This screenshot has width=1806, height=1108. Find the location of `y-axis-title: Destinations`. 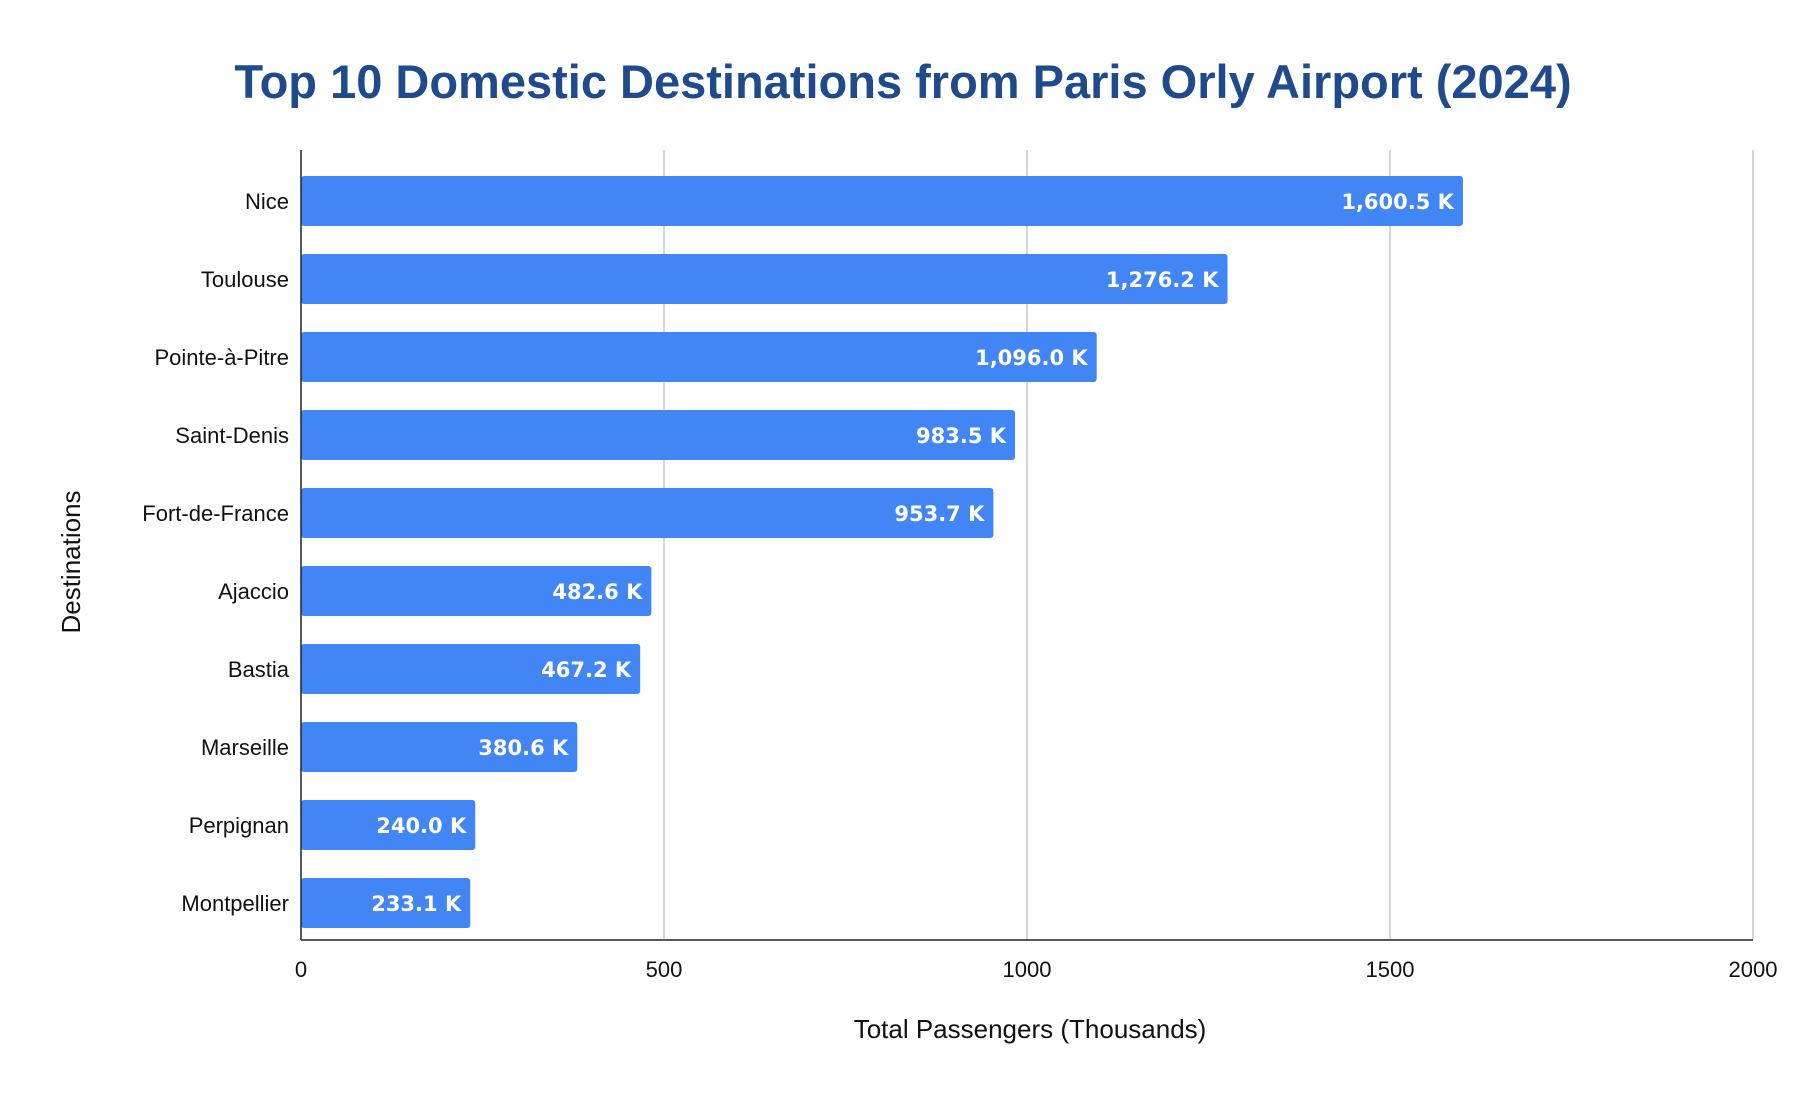

y-axis-title: Destinations is located at coordinates (71, 561).